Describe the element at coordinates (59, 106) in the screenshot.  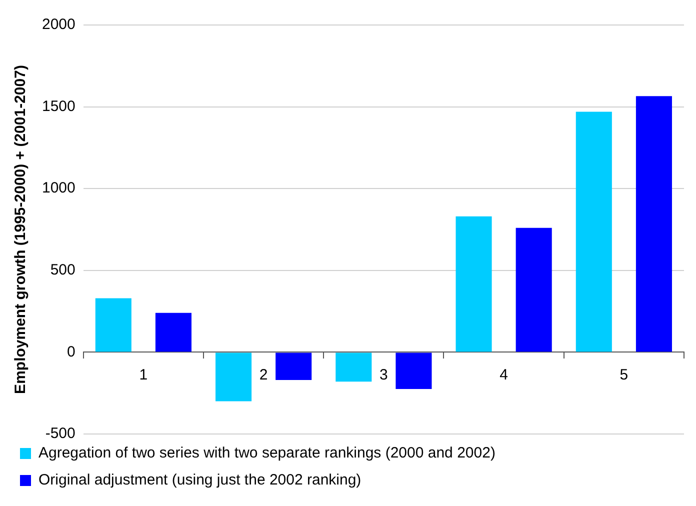
I see `y-tick-label: 1500` at that location.